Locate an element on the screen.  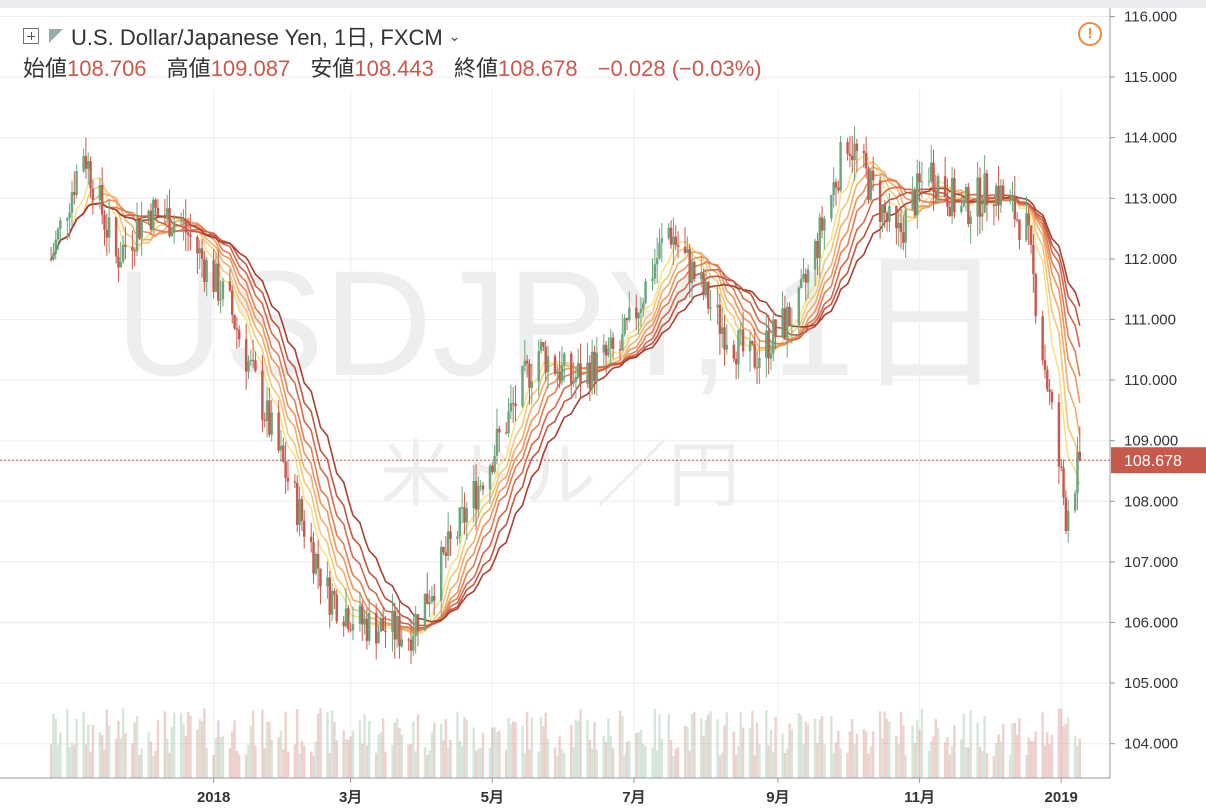
expand-icon is located at coordinates (31, 36).